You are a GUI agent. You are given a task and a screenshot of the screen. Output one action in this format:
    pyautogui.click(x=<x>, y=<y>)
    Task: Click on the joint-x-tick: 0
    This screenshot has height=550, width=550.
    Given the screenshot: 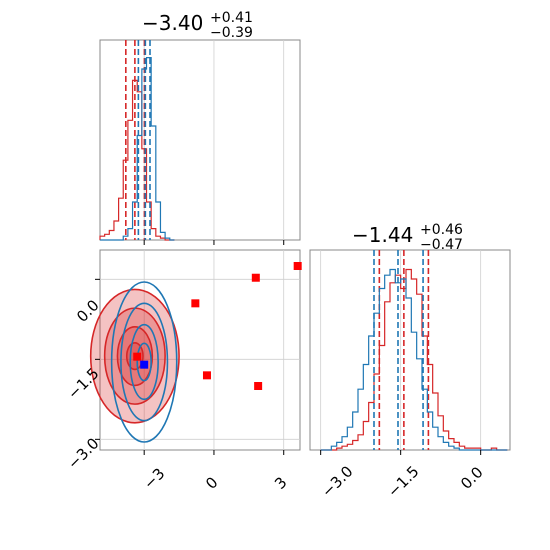 What is the action you would take?
    pyautogui.click(x=211, y=482)
    